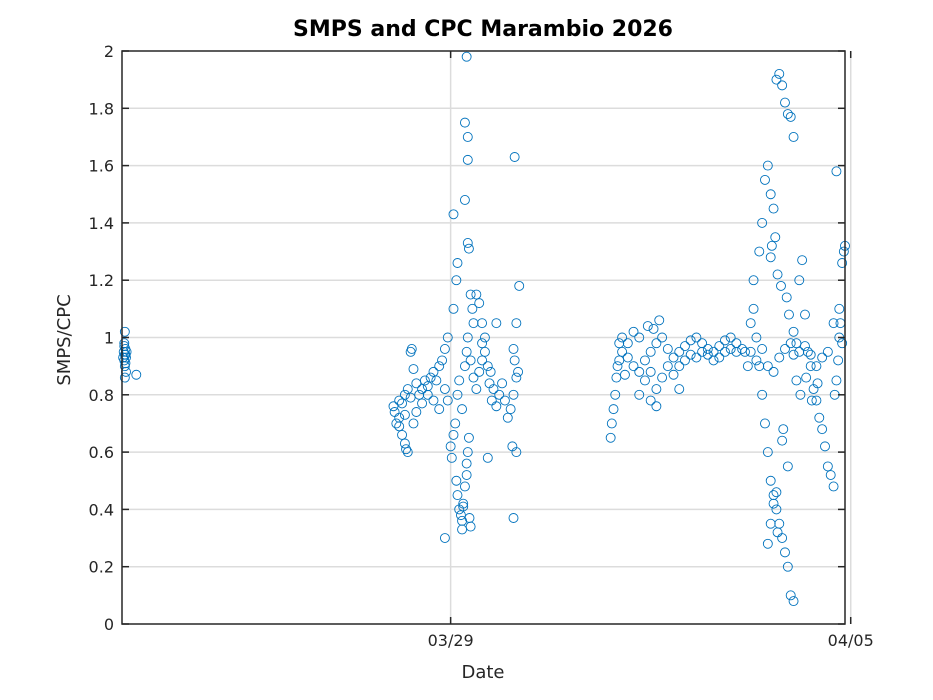  I want to click on y-axis-label: SMPS/CPC, so click(64, 339).